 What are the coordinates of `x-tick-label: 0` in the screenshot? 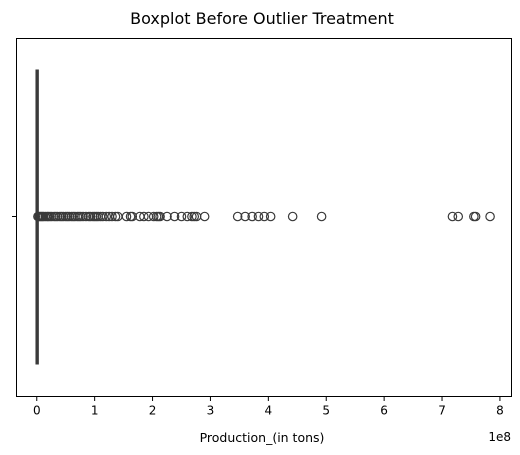 It's located at (37, 411).